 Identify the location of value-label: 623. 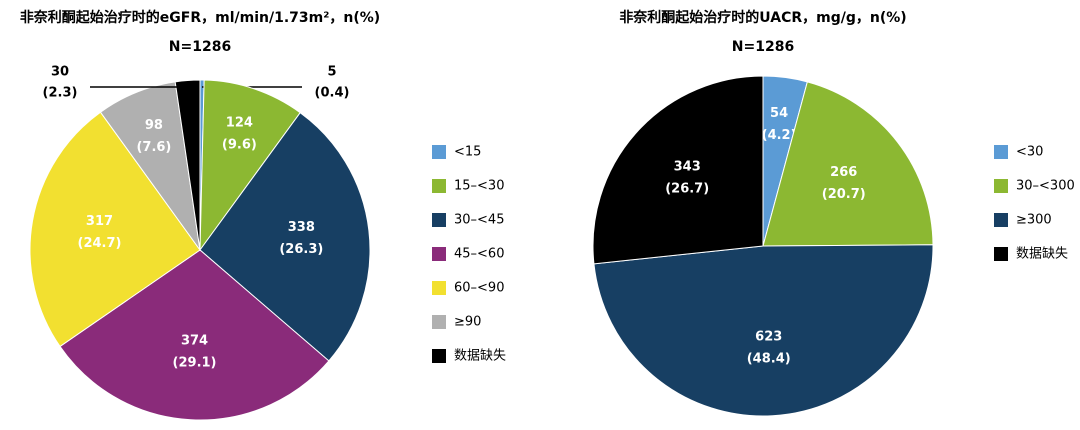
(768, 336).